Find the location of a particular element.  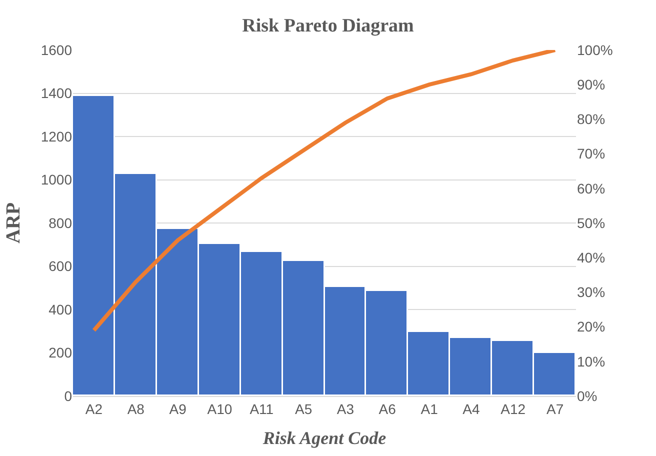

y-tick-label: 1000 is located at coordinates (56, 180).